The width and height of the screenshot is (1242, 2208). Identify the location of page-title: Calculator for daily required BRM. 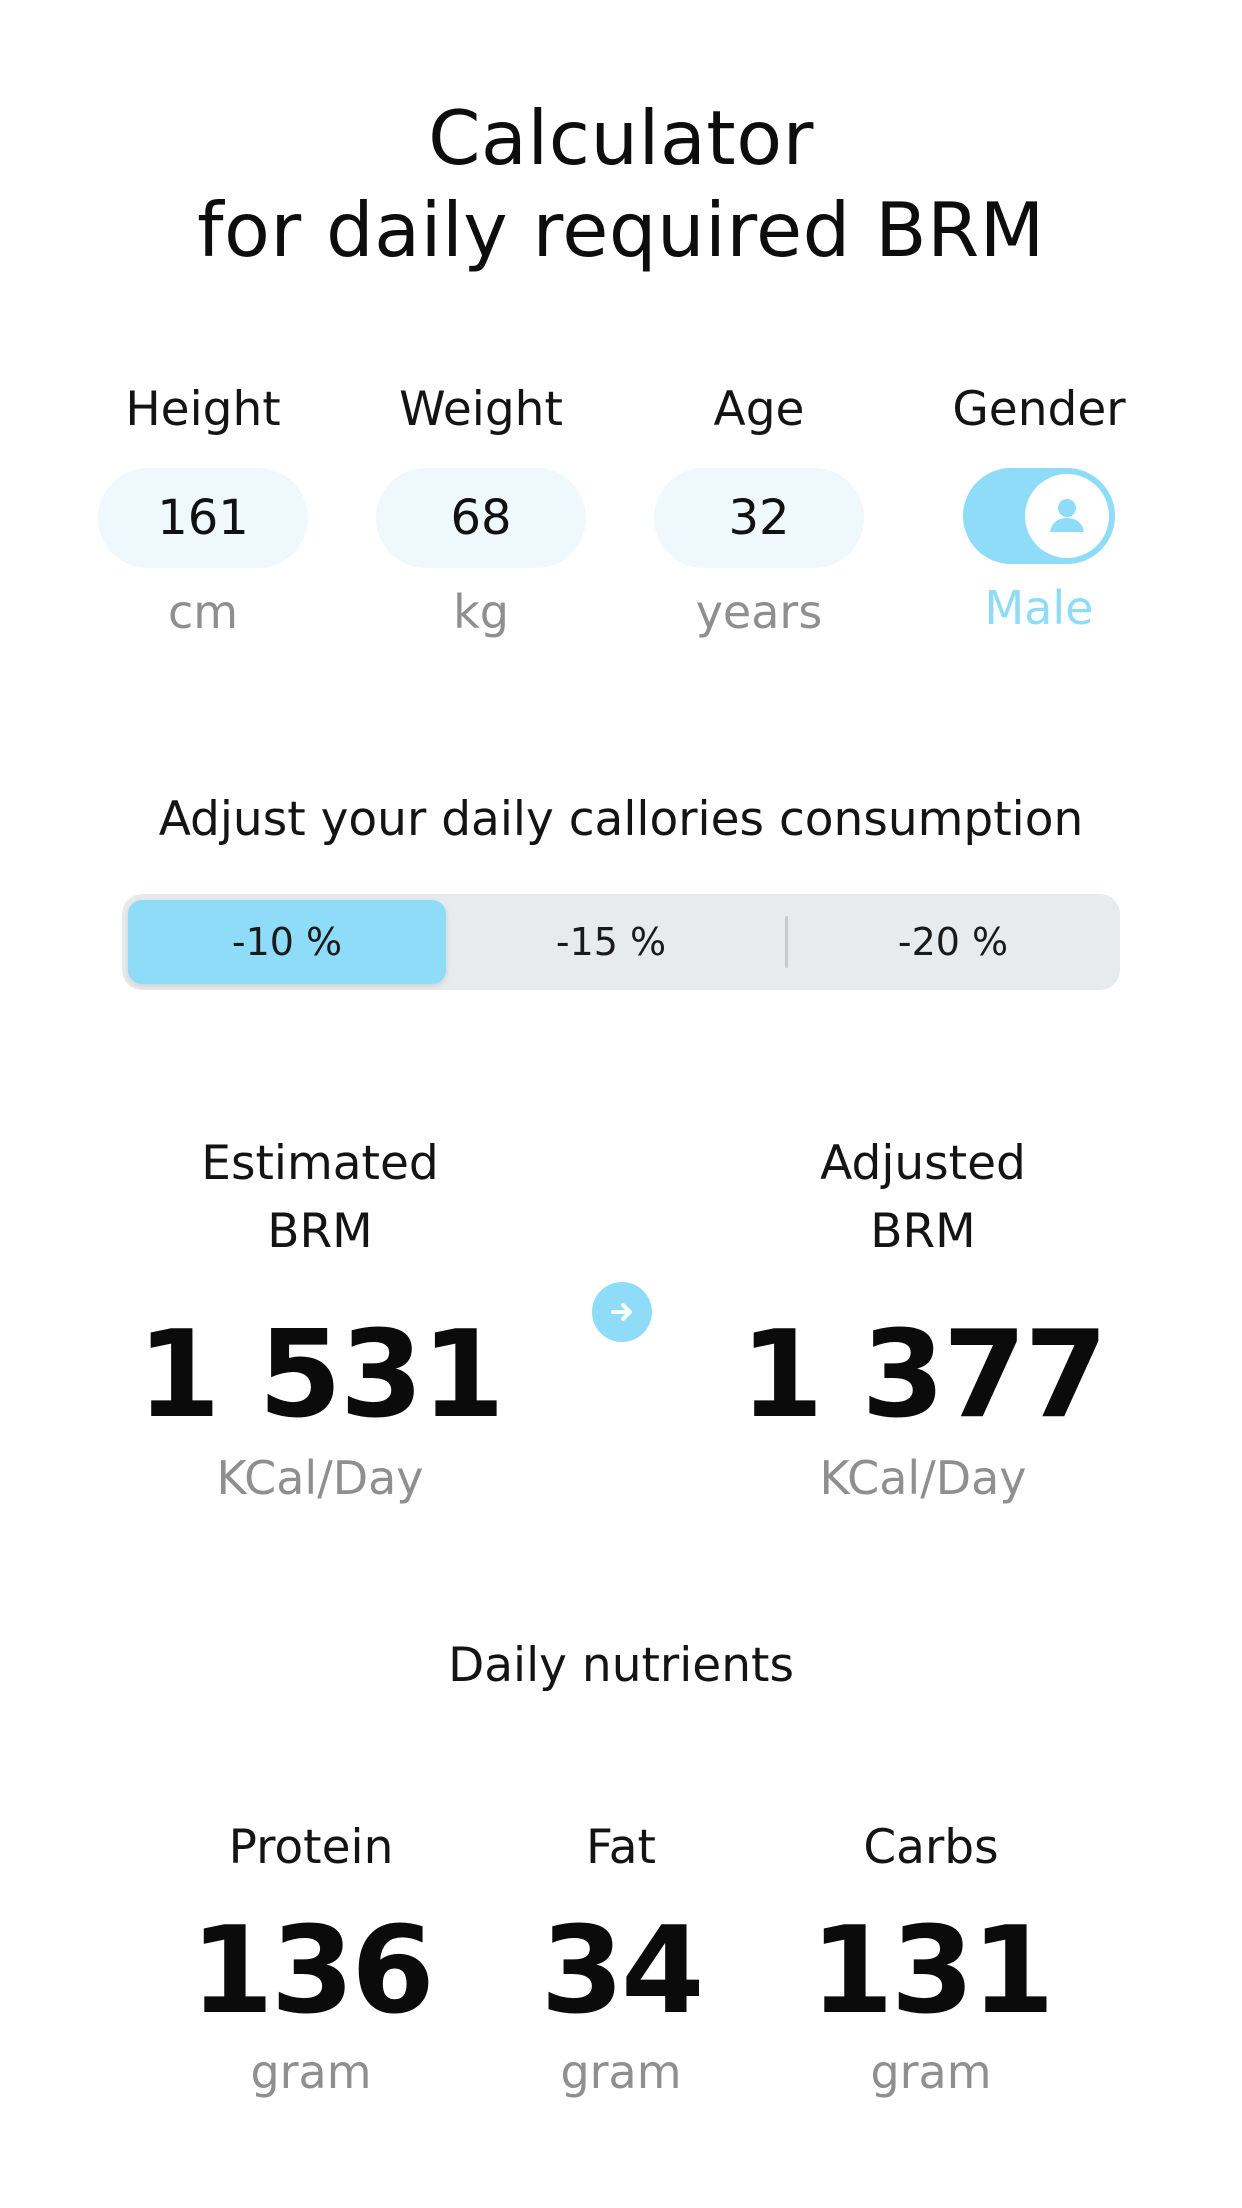
(621, 184).